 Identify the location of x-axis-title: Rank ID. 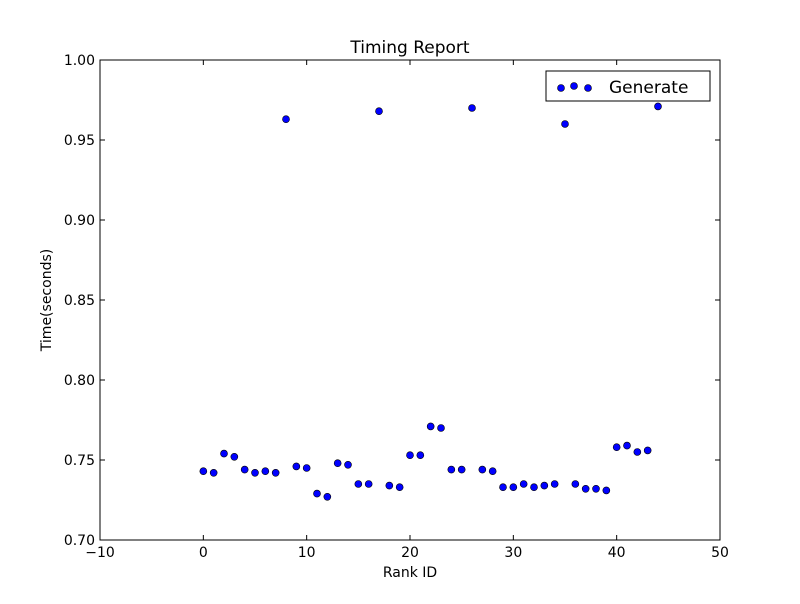
(410, 573).